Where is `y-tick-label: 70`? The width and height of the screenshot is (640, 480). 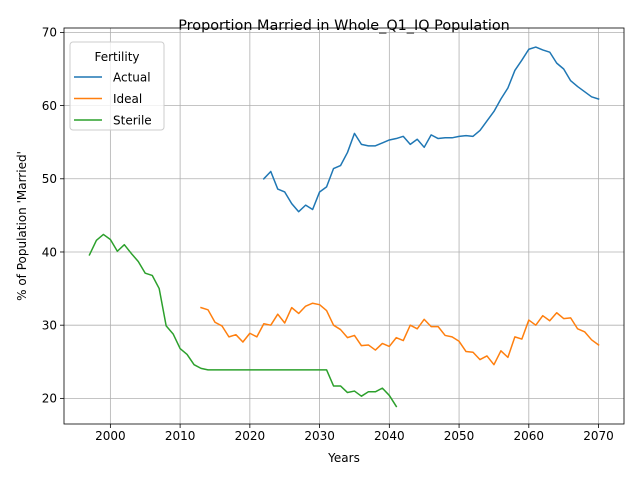
y-tick-label: 70 is located at coordinates (49, 33).